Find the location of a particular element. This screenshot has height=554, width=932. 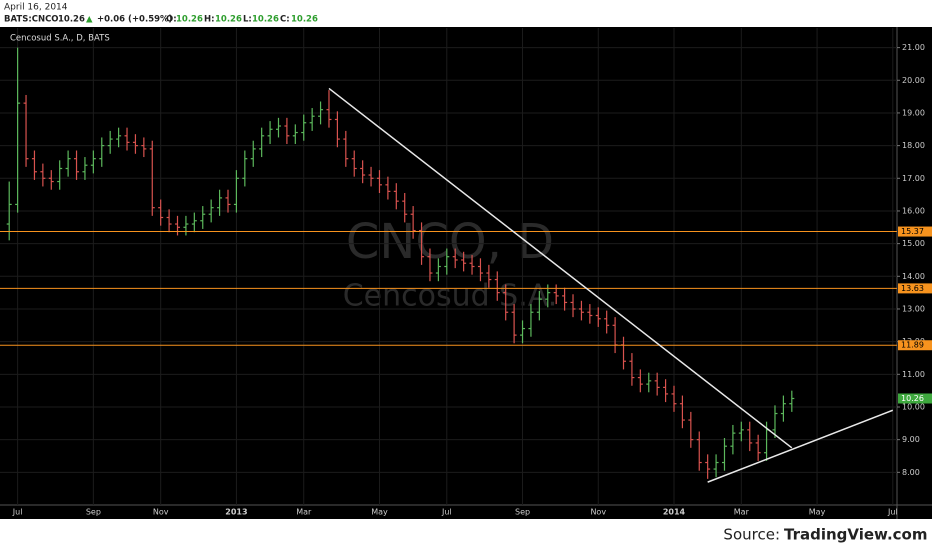

l-label: L: is located at coordinates (247, 20).